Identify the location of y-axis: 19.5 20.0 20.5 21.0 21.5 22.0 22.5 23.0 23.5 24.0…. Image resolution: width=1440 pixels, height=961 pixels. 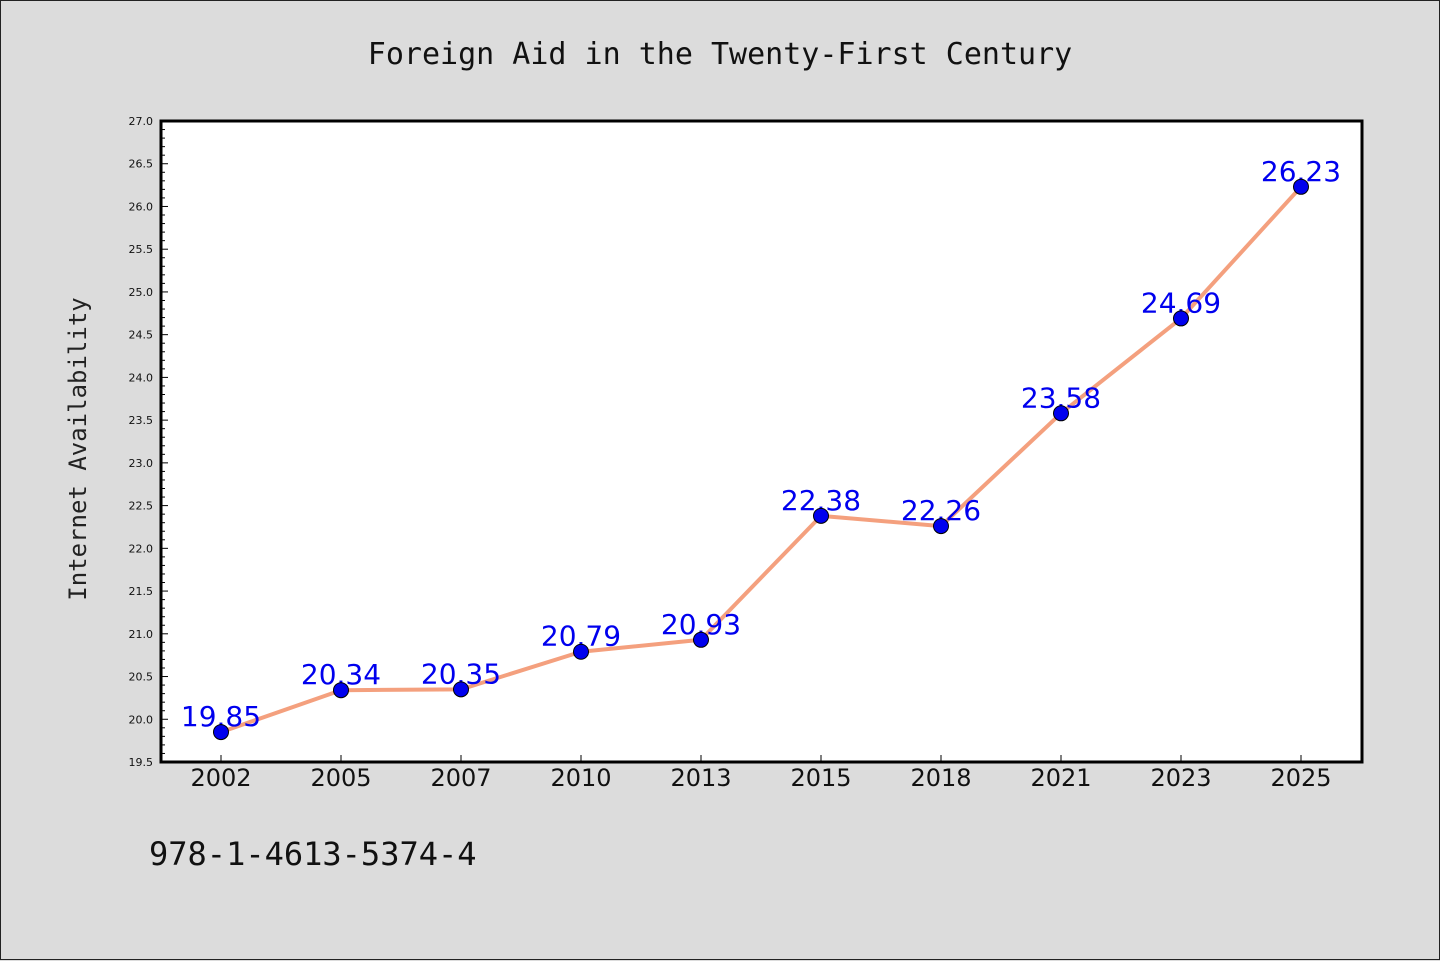
(148, 442).